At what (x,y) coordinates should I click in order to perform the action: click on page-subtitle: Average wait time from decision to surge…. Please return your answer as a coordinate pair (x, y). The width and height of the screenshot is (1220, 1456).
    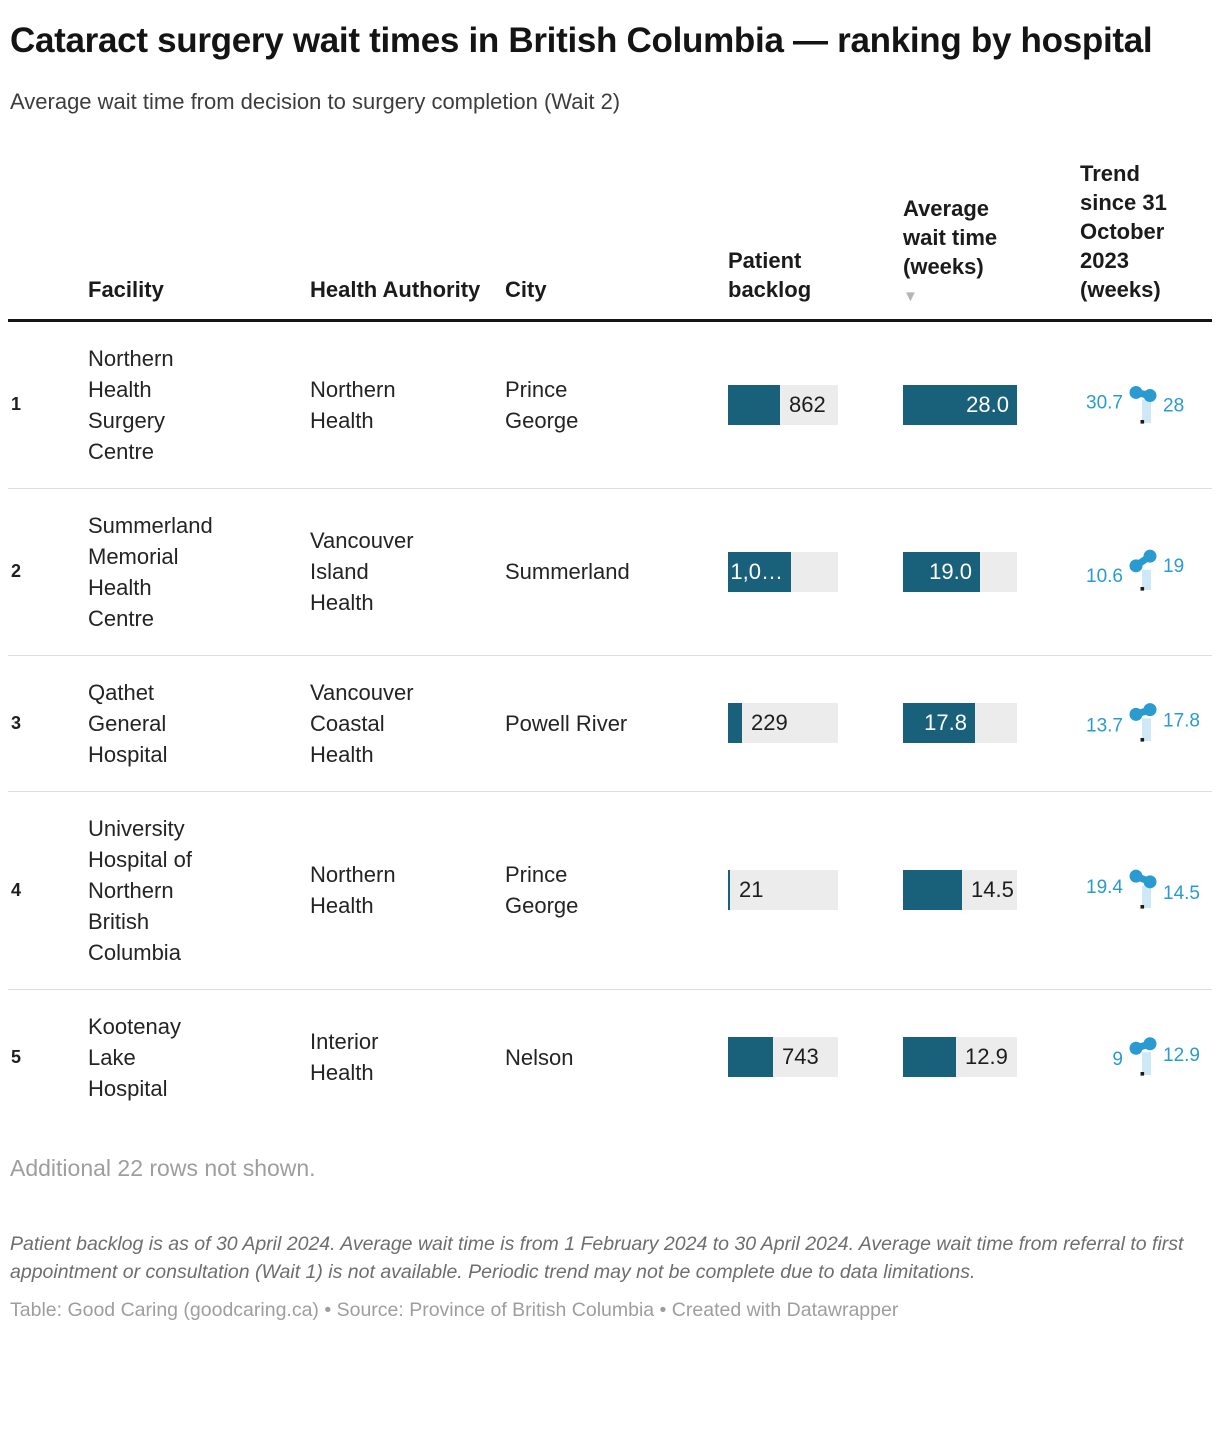
    Looking at the image, I should click on (315, 101).